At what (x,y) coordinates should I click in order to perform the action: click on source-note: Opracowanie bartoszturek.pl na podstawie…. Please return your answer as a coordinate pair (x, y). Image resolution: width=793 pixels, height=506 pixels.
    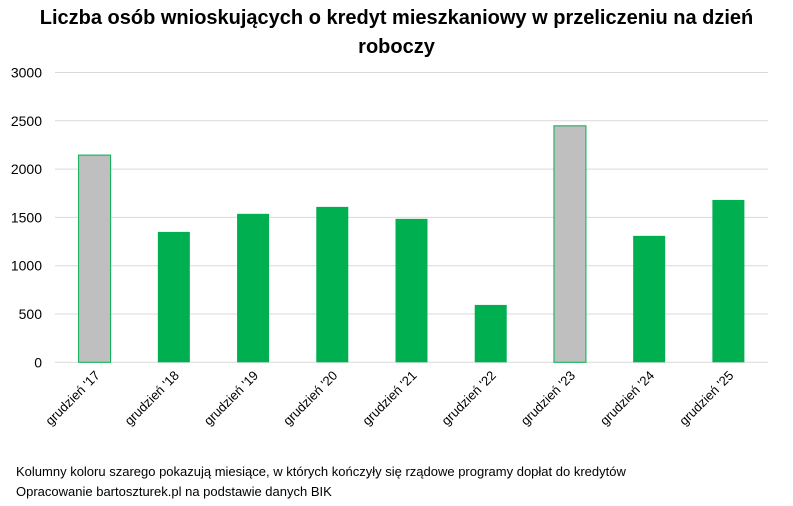
    Looking at the image, I should click on (174, 491).